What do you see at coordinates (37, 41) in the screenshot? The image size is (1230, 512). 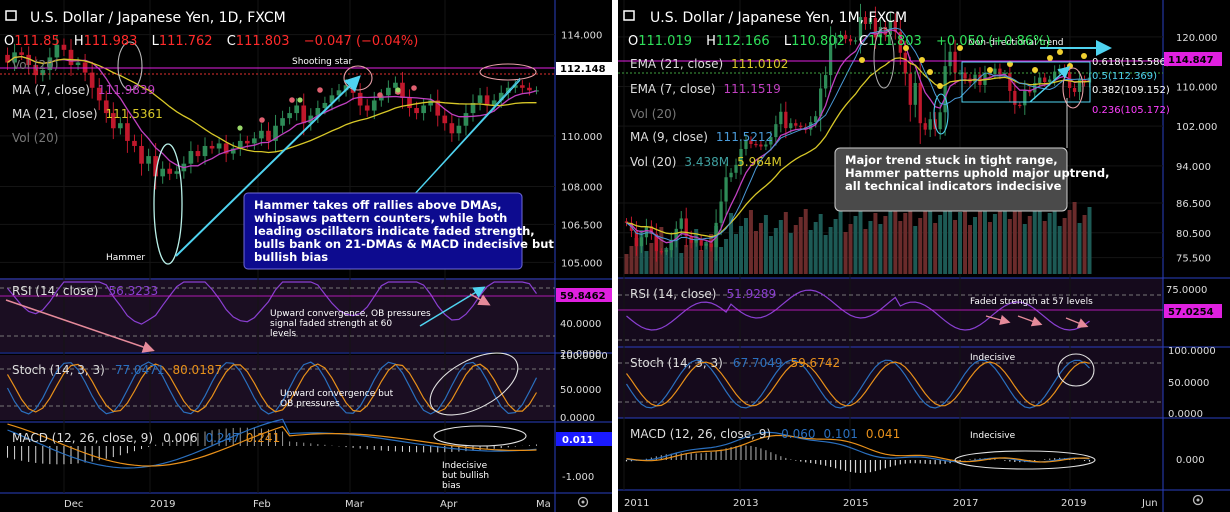 I see `left-open-value: 111.85` at bounding box center [37, 41].